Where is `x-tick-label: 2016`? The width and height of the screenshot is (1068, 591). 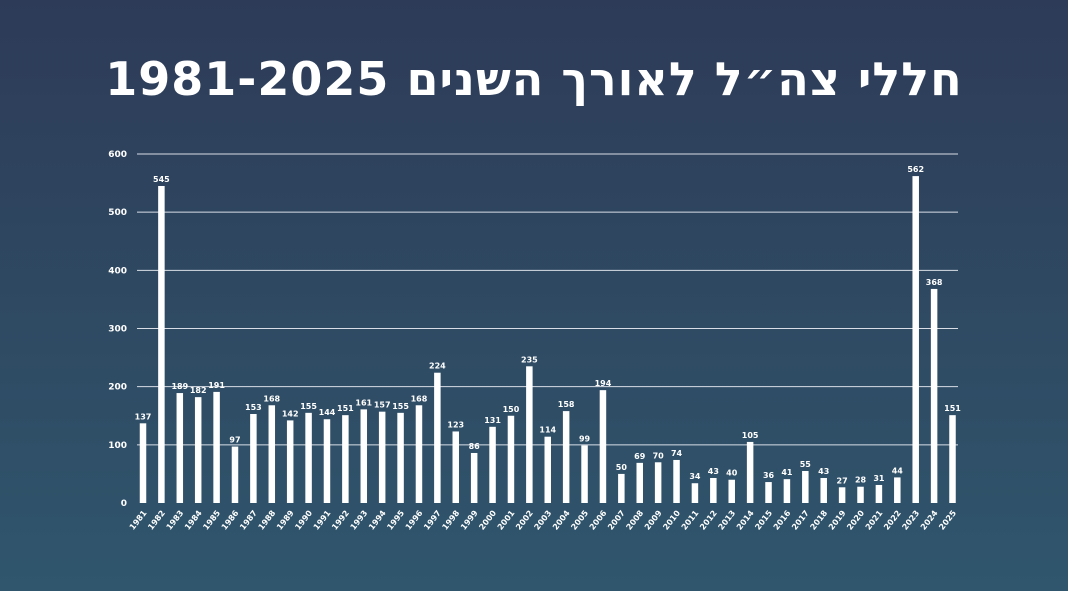
x-tick-label: 2016 is located at coordinates (782, 519).